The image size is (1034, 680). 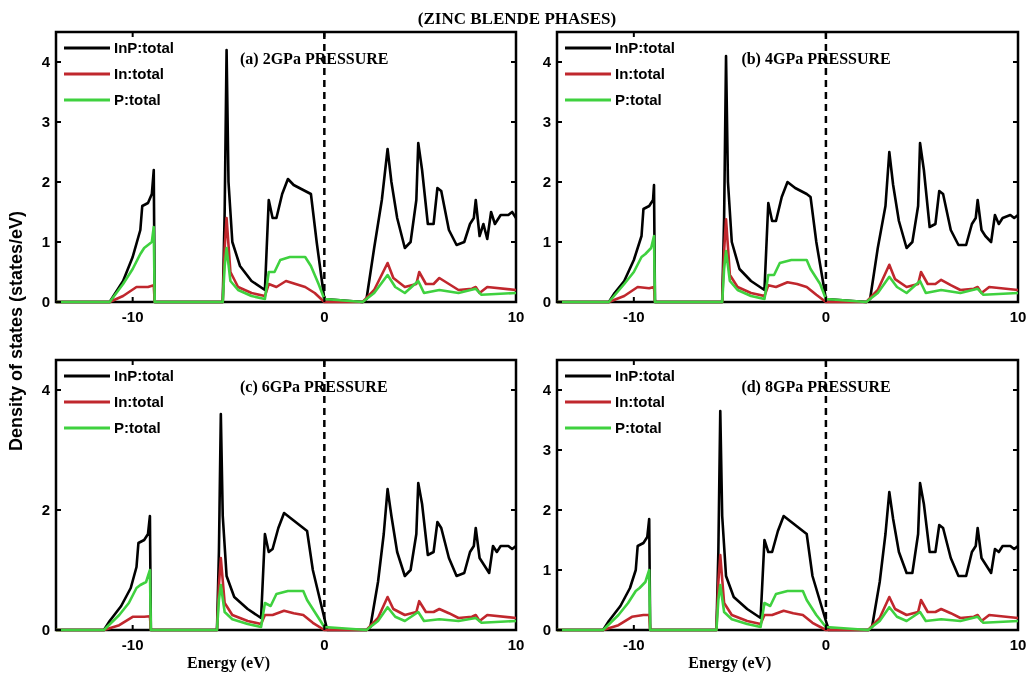 What do you see at coordinates (816, 387) in the screenshot?
I see `annotation: (d) 8GPa PRESSURE` at bounding box center [816, 387].